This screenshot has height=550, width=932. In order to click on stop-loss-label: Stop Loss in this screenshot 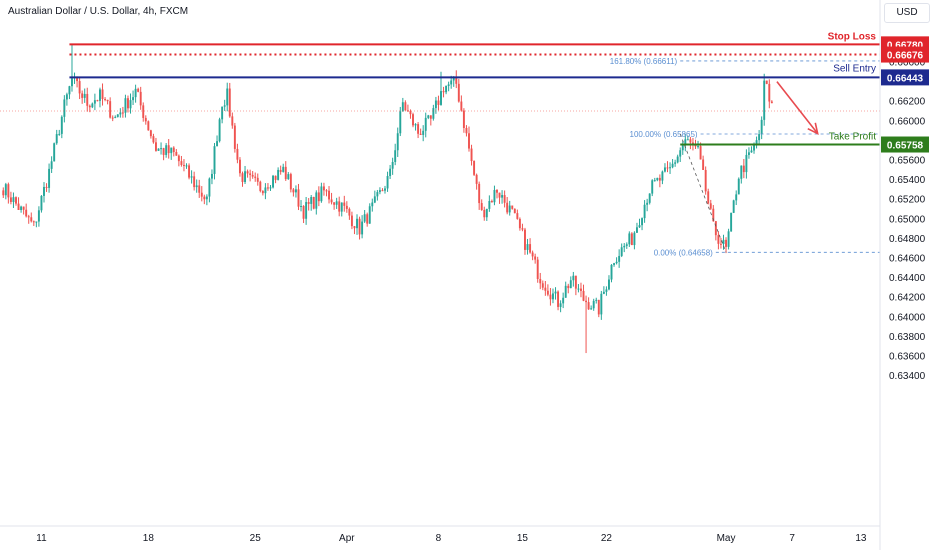, I will do `click(852, 36)`.